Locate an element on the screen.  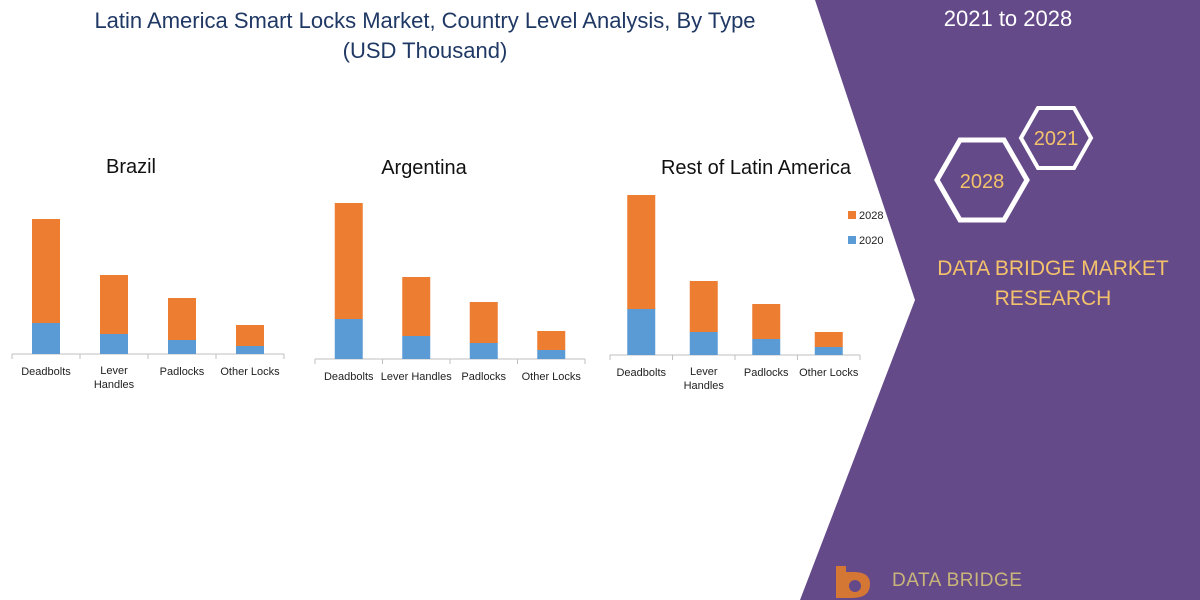
year-range: 2021 to 2028 is located at coordinates (1008, 18).